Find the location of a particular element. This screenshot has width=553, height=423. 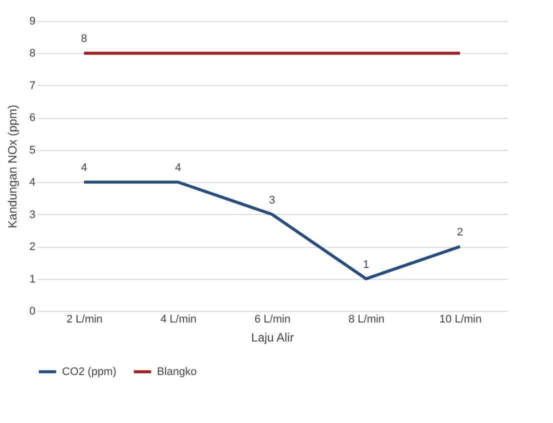

y-tick-label: 7 is located at coordinates (32, 86).